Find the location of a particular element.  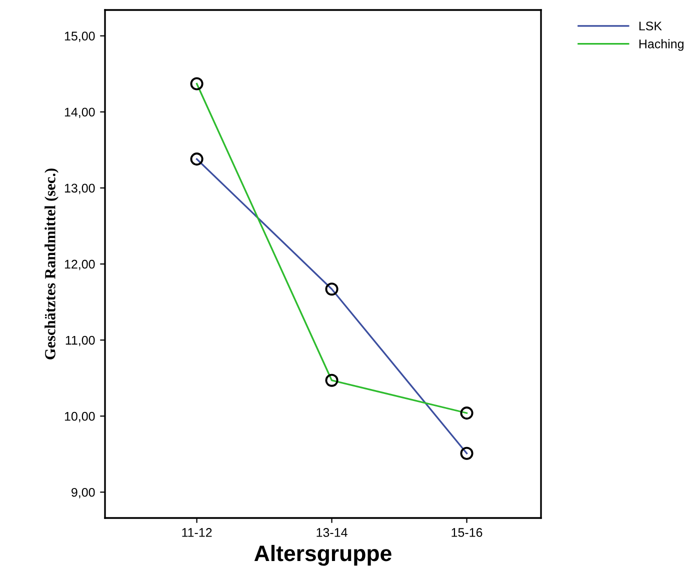

y-tick-label: 9,00 is located at coordinates (83, 493).